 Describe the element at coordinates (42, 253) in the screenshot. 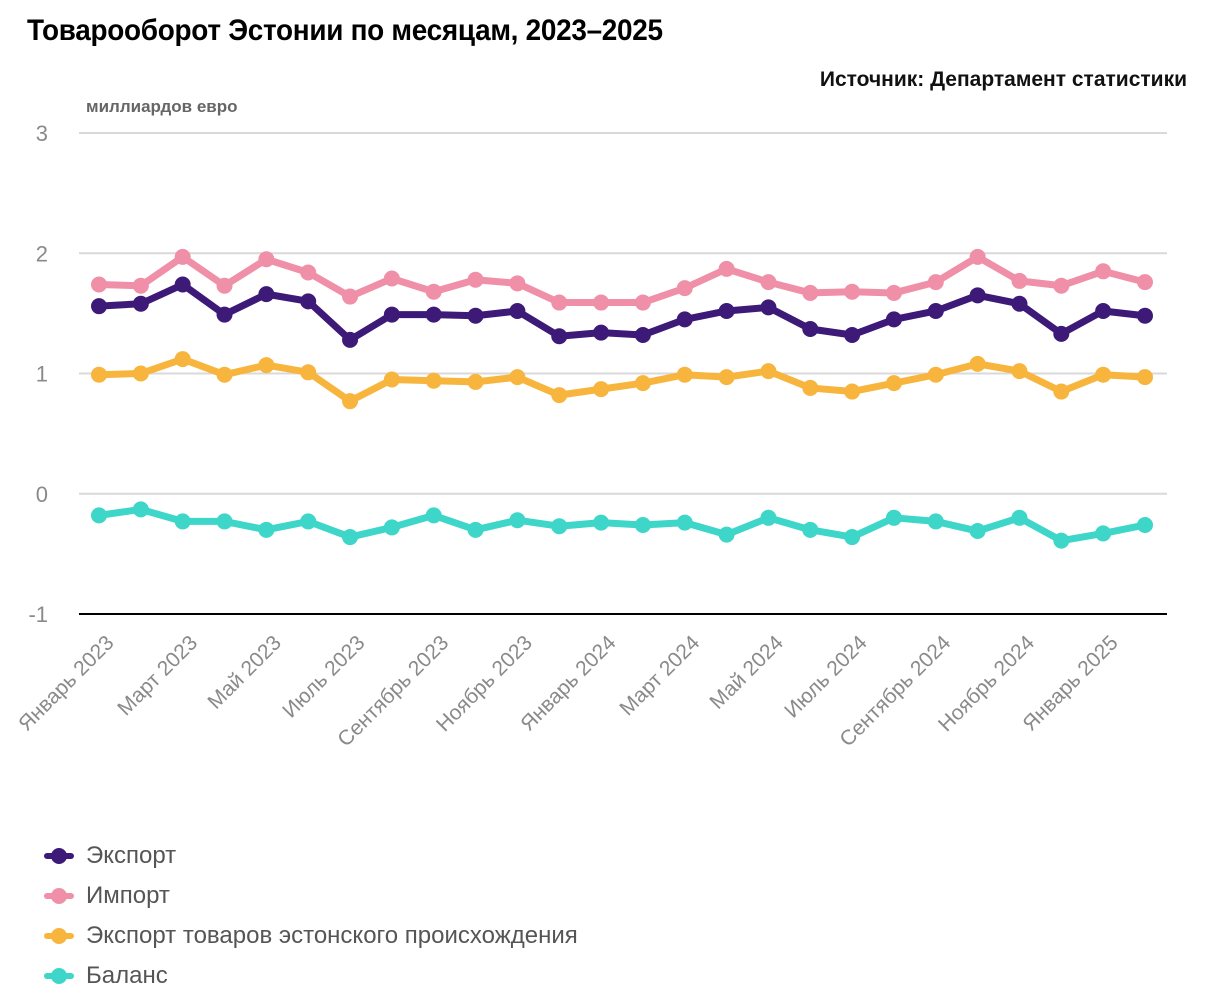

I see `y-tick-label: 2` at that location.